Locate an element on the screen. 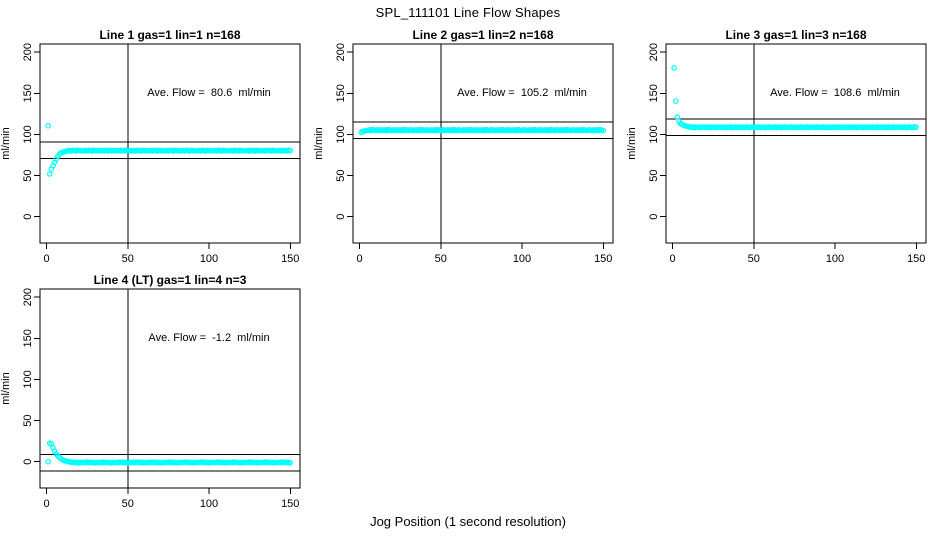 Image resolution: width=936 pixels, height=540 pixels. plot-svg-4: 0 50 100 150 0 50 100 150 200 ml/min is located at coordinates (150, 399).